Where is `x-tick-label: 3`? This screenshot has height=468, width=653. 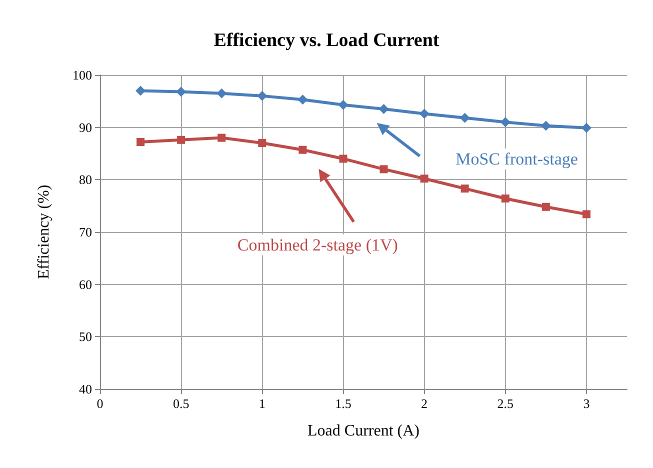 x-tick-label: 3 is located at coordinates (586, 403).